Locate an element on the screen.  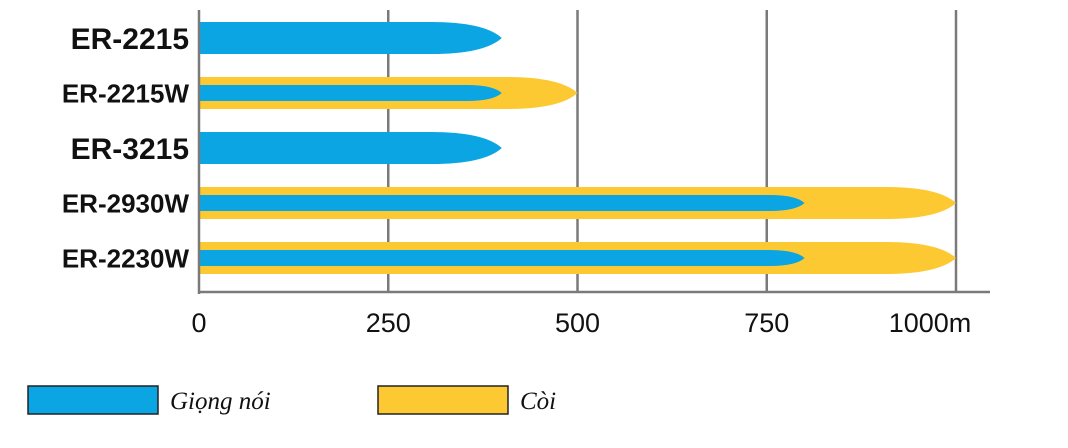
category-labels: ER-2215 ER-2215W ER-3215 ER-2930W ER-2230W is located at coordinates (126, 148).